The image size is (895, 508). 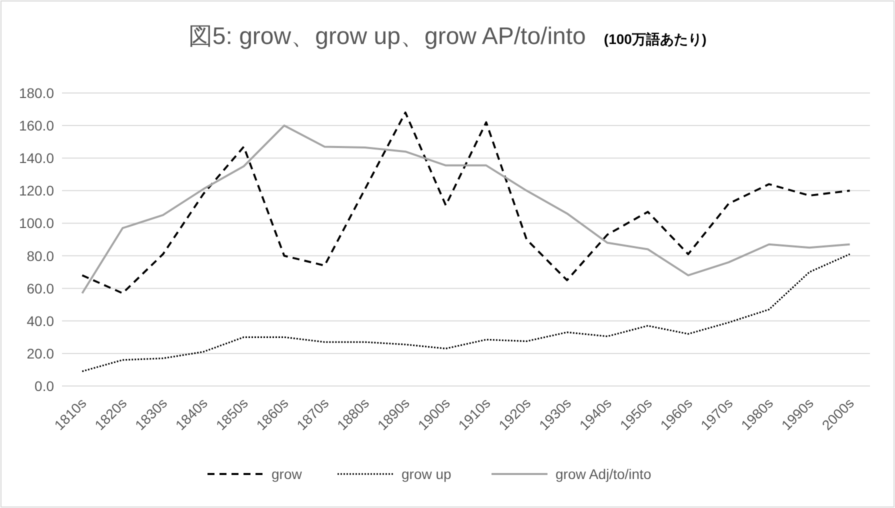 What do you see at coordinates (655, 39) in the screenshot?
I see `chart-subtitle: (100万語あたり)` at bounding box center [655, 39].